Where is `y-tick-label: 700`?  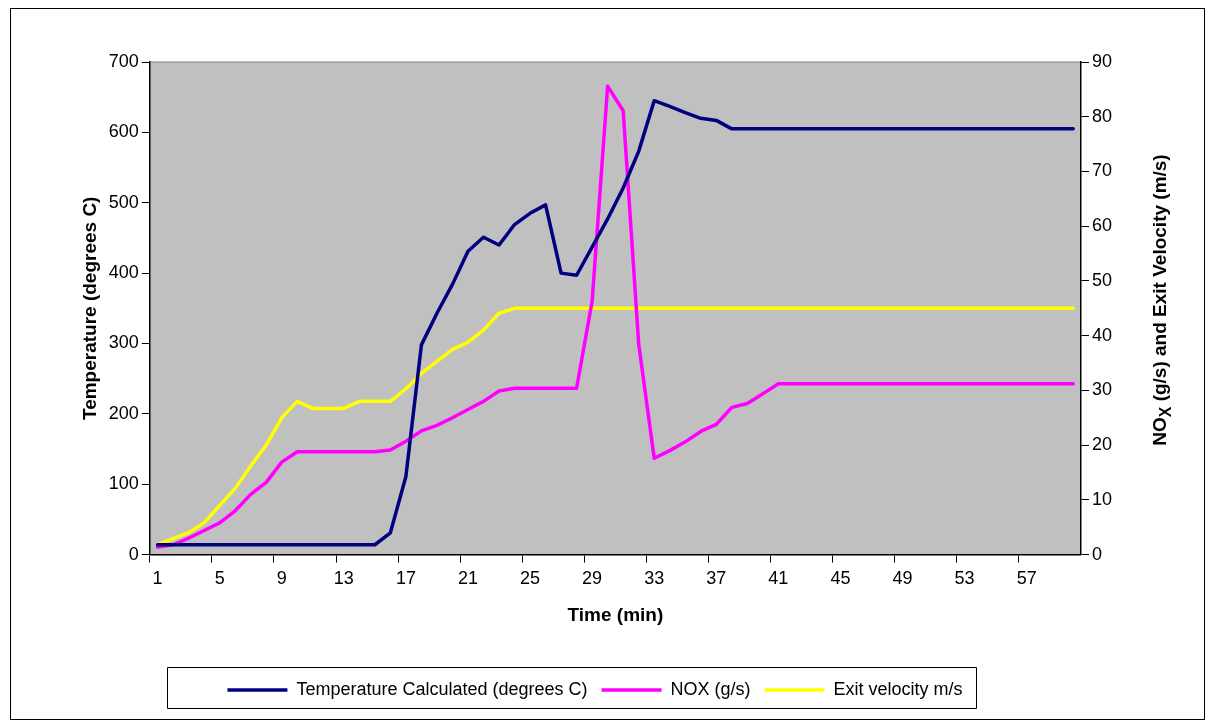
y-tick-label: 700 is located at coordinates (123, 60).